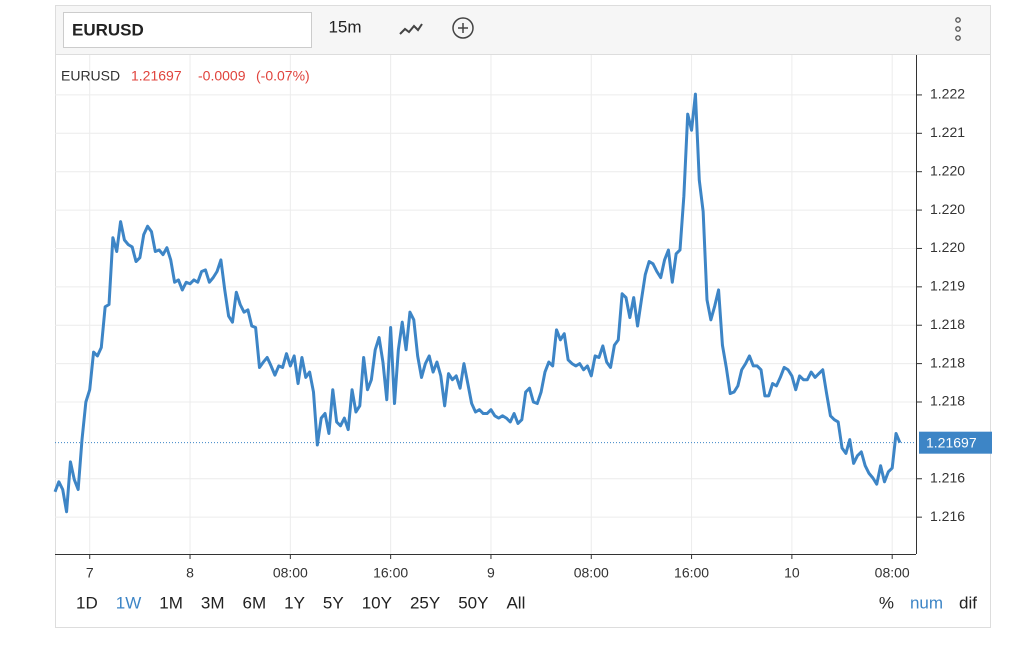  What do you see at coordinates (792, 573) in the screenshot?
I see `x-tick-label: 10` at bounding box center [792, 573].